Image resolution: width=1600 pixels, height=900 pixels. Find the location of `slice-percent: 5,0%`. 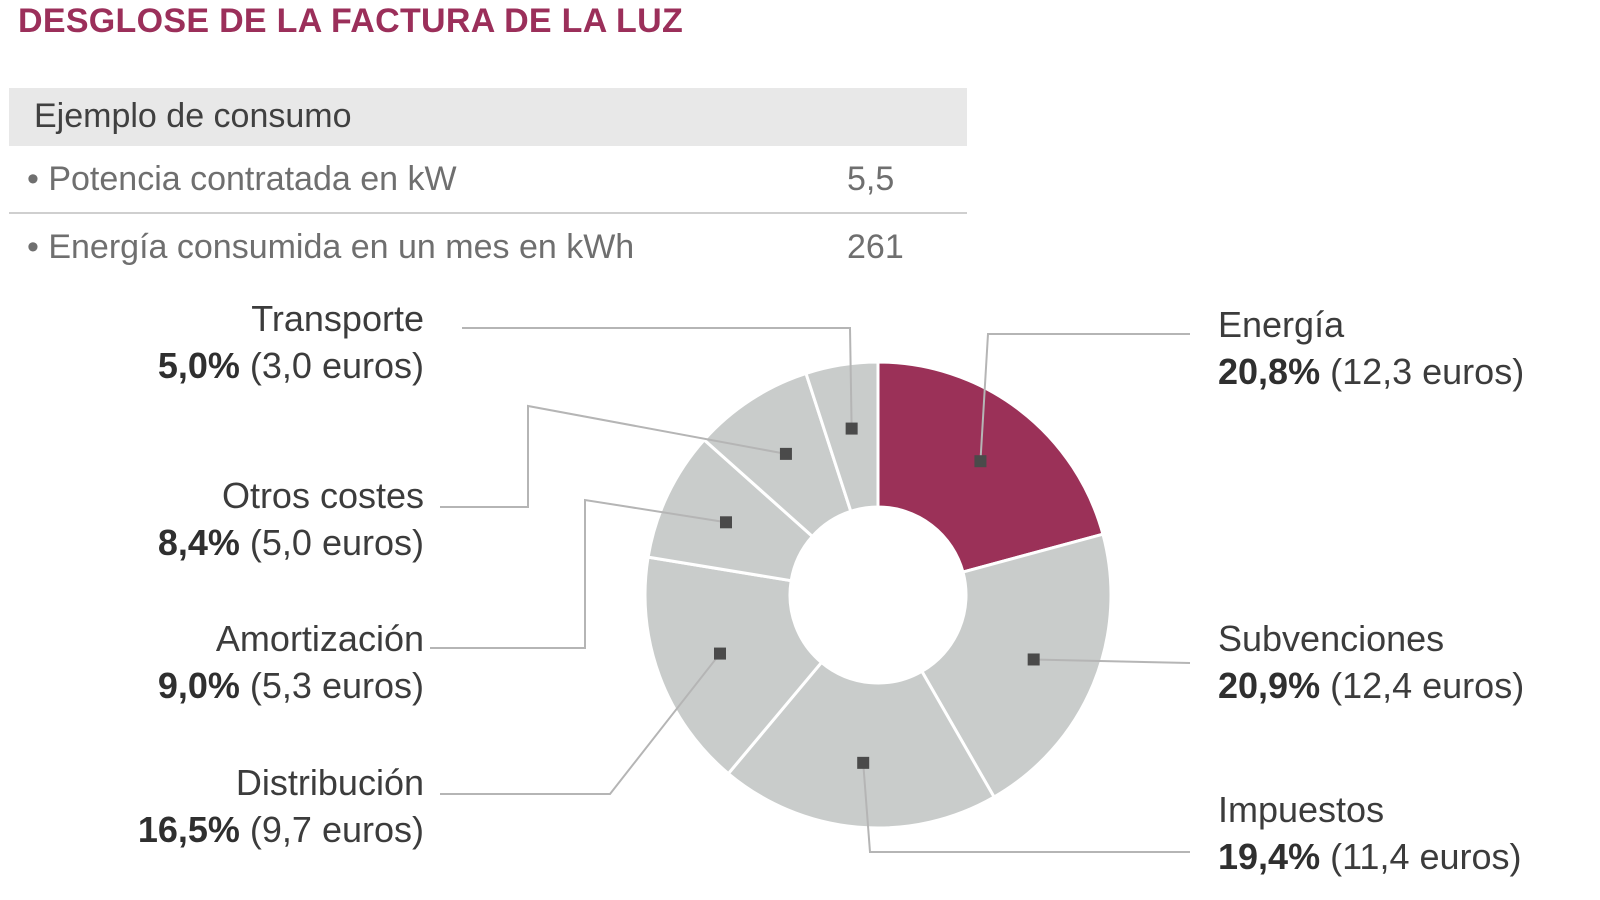

slice-percent: 5,0% is located at coordinates (199, 365).